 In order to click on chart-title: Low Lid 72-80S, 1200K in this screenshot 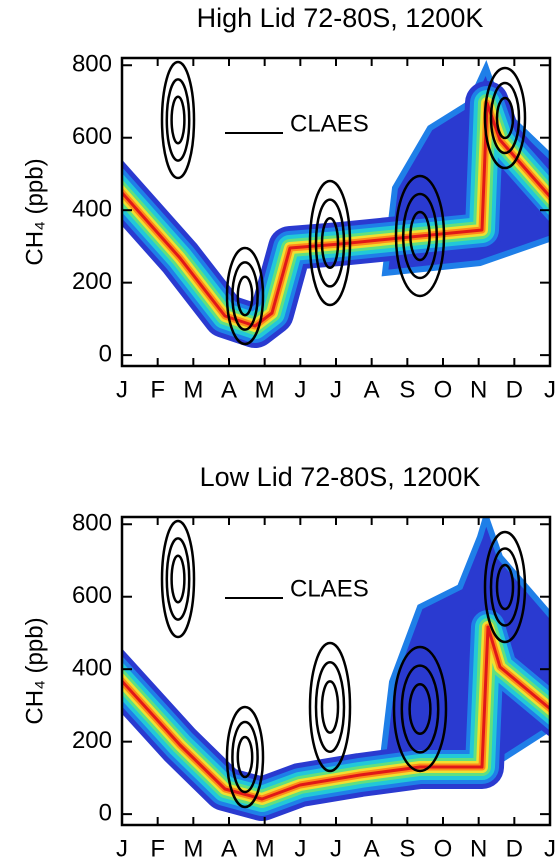, I will do `click(340, 477)`.